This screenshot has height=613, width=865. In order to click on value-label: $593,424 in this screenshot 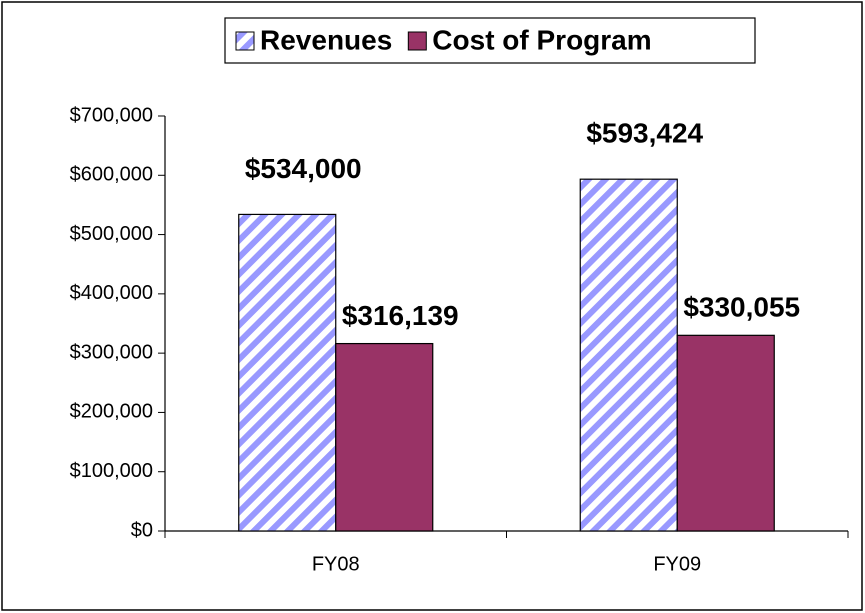, I will do `click(644, 133)`.